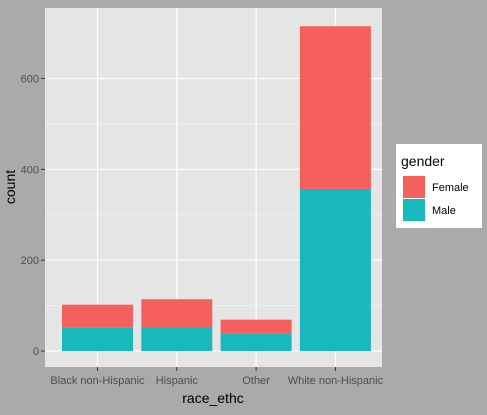 The image size is (487, 415). What do you see at coordinates (177, 338) in the screenshot?
I see `bar-male-hispanic` at bounding box center [177, 338].